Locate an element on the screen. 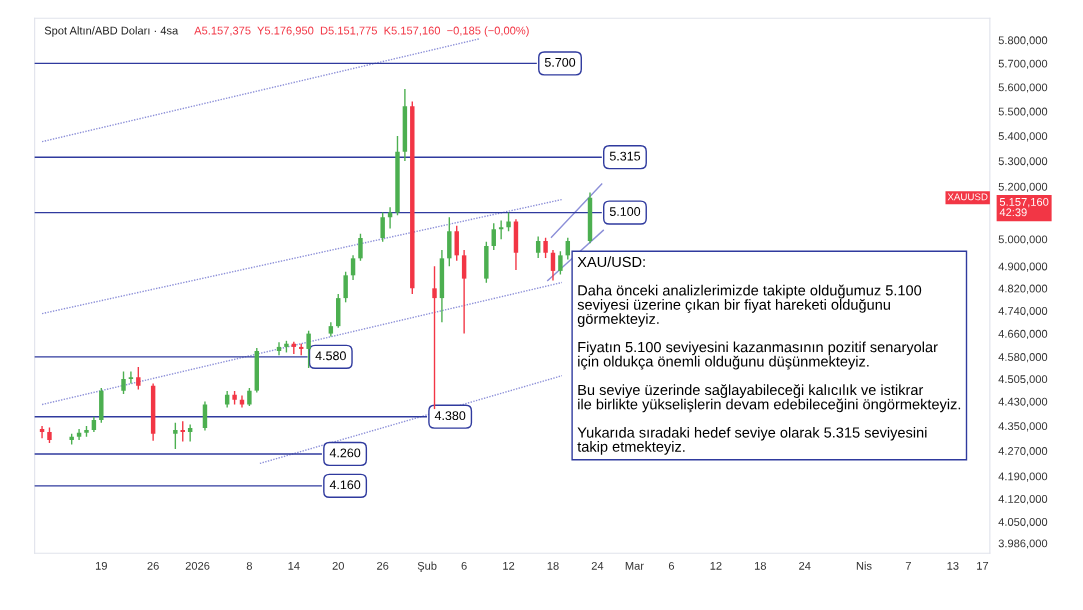 Image resolution: width=1083 pixels, height=610 pixels. y-tick-label: 4.270,000 is located at coordinates (1023, 452).